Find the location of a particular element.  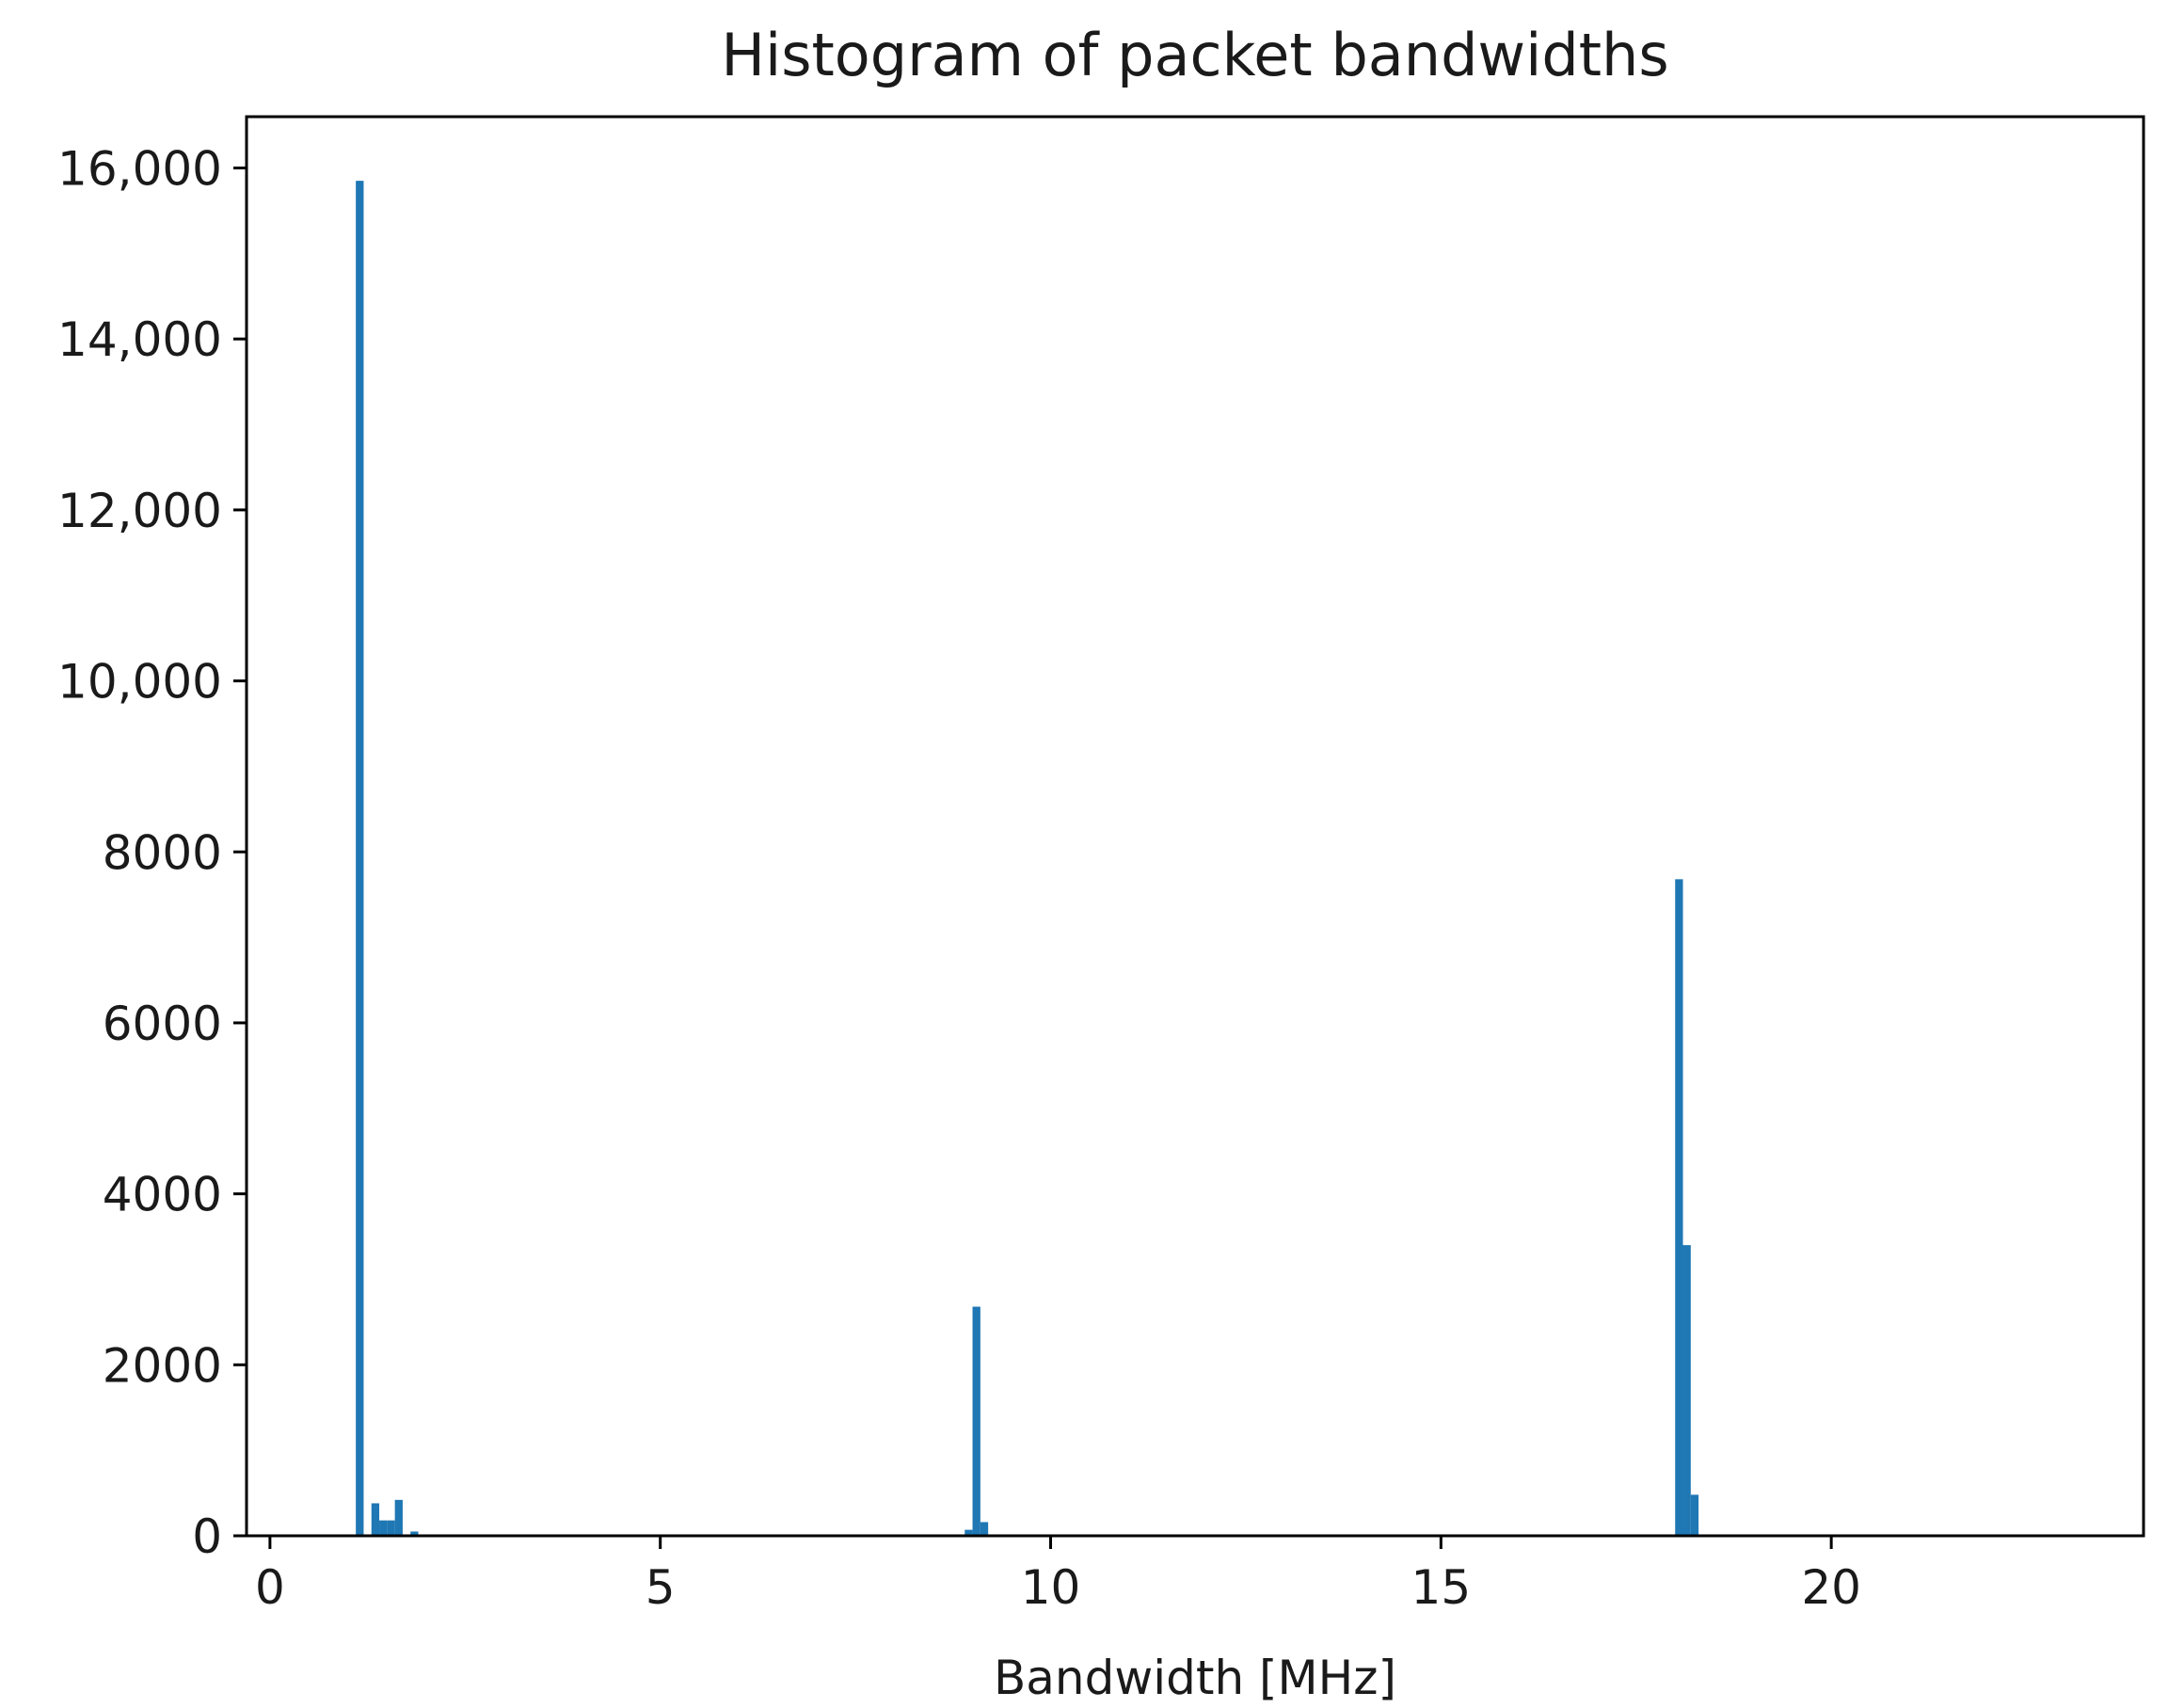

y-tick-label-1: 2000 is located at coordinates (162, 1365).